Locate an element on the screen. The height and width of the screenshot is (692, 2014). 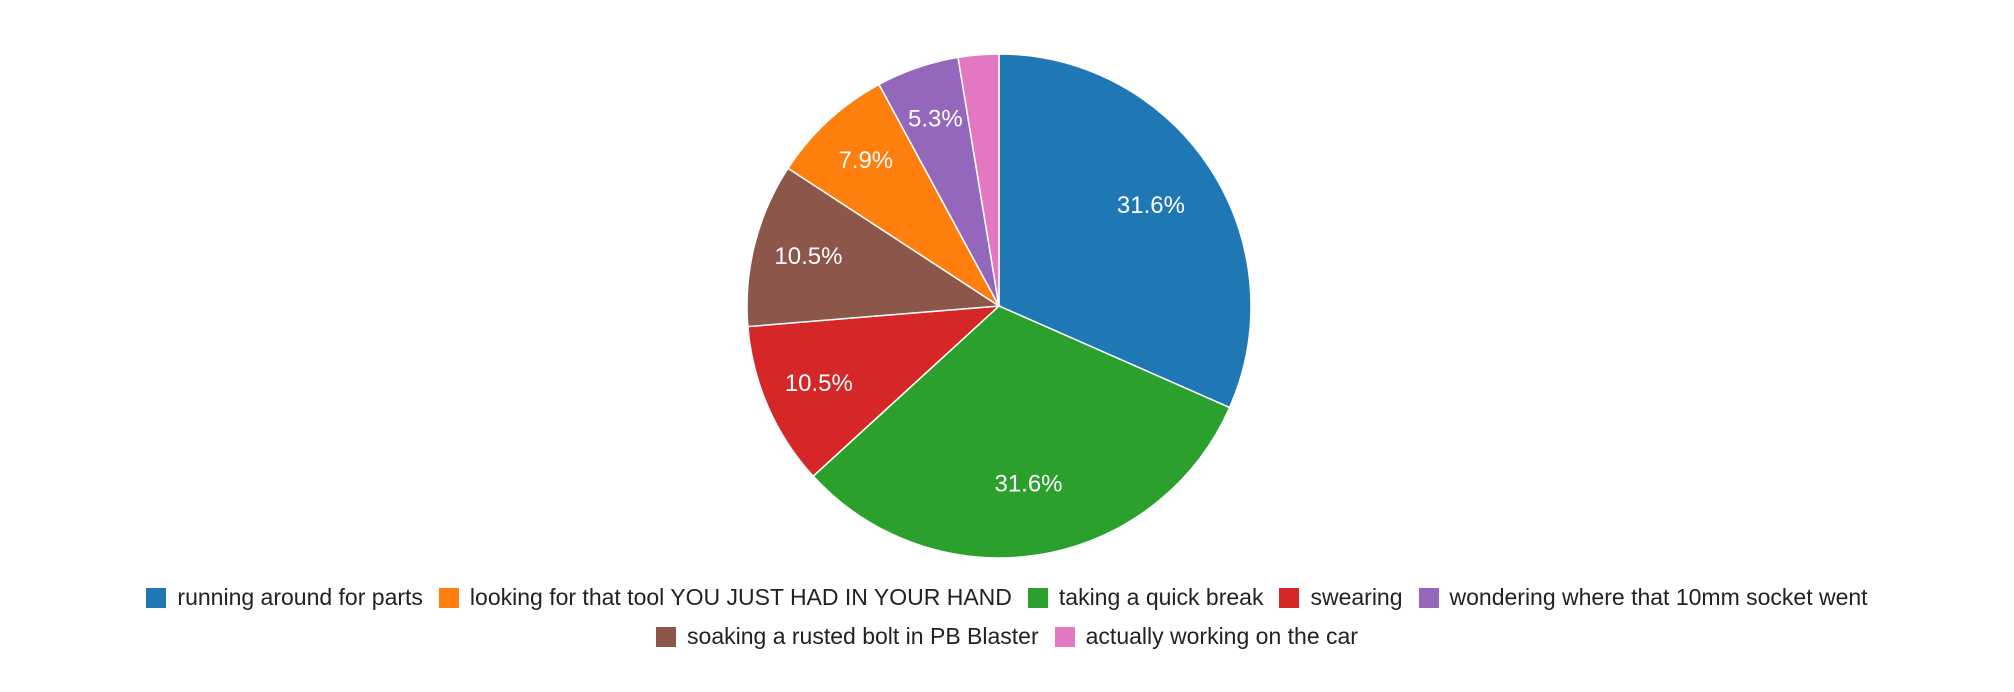
legend-label: soaking a rusted bolt in PB Blaster is located at coordinates (863, 636).